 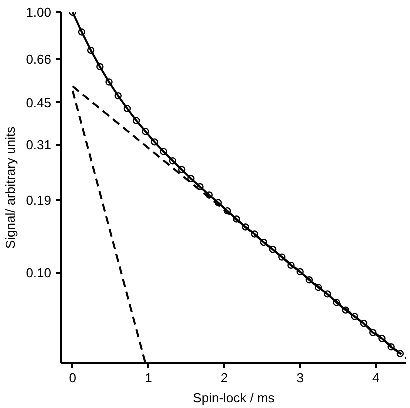 What do you see at coordinates (376, 378) in the screenshot?
I see `x-tick-label: 4` at bounding box center [376, 378].